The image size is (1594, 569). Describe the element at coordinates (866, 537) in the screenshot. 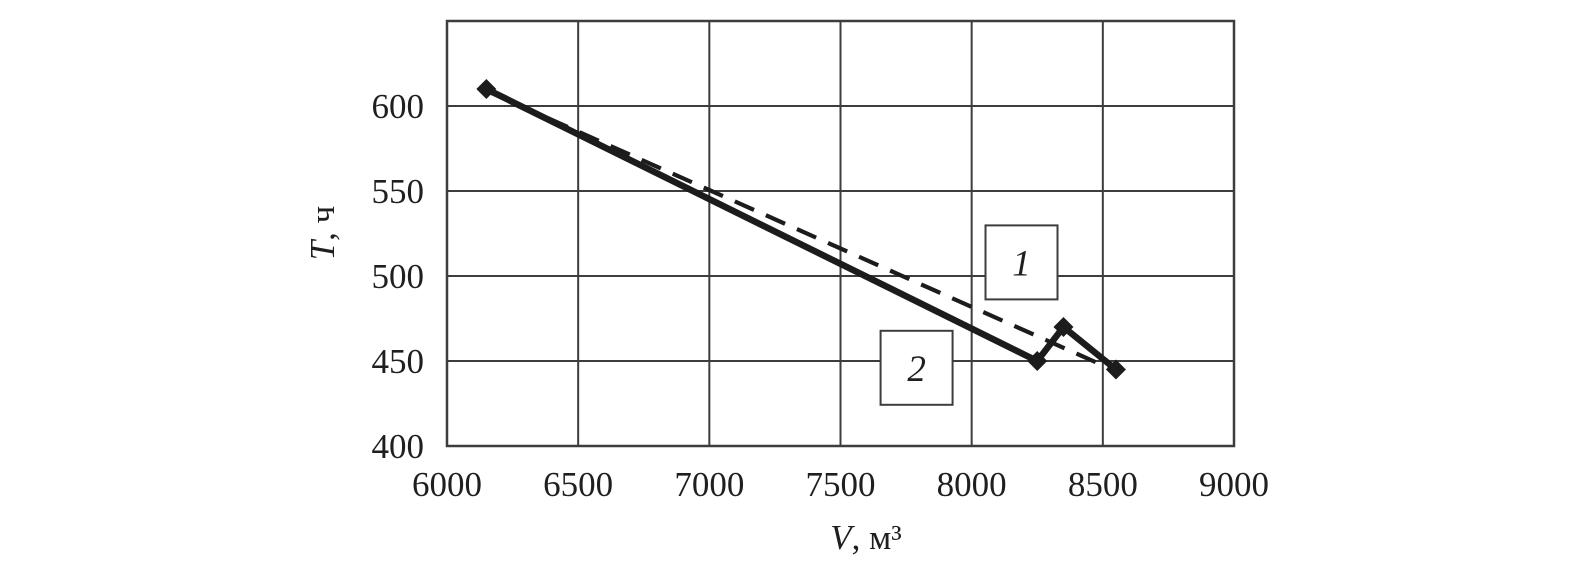

I see `x-axis-title: V, м³` at that location.